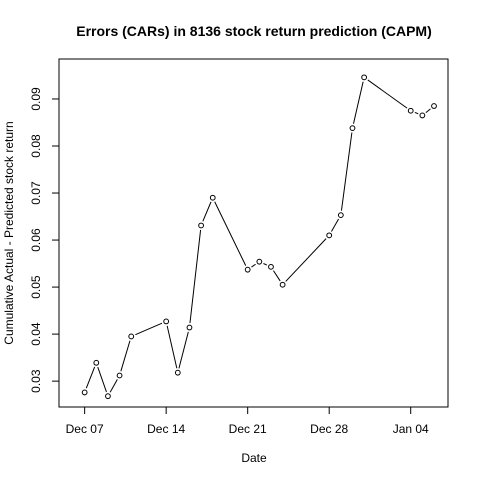 This screenshot has height=480, width=480. I want to click on y-tick-label: 0.04, so click(36, 334).